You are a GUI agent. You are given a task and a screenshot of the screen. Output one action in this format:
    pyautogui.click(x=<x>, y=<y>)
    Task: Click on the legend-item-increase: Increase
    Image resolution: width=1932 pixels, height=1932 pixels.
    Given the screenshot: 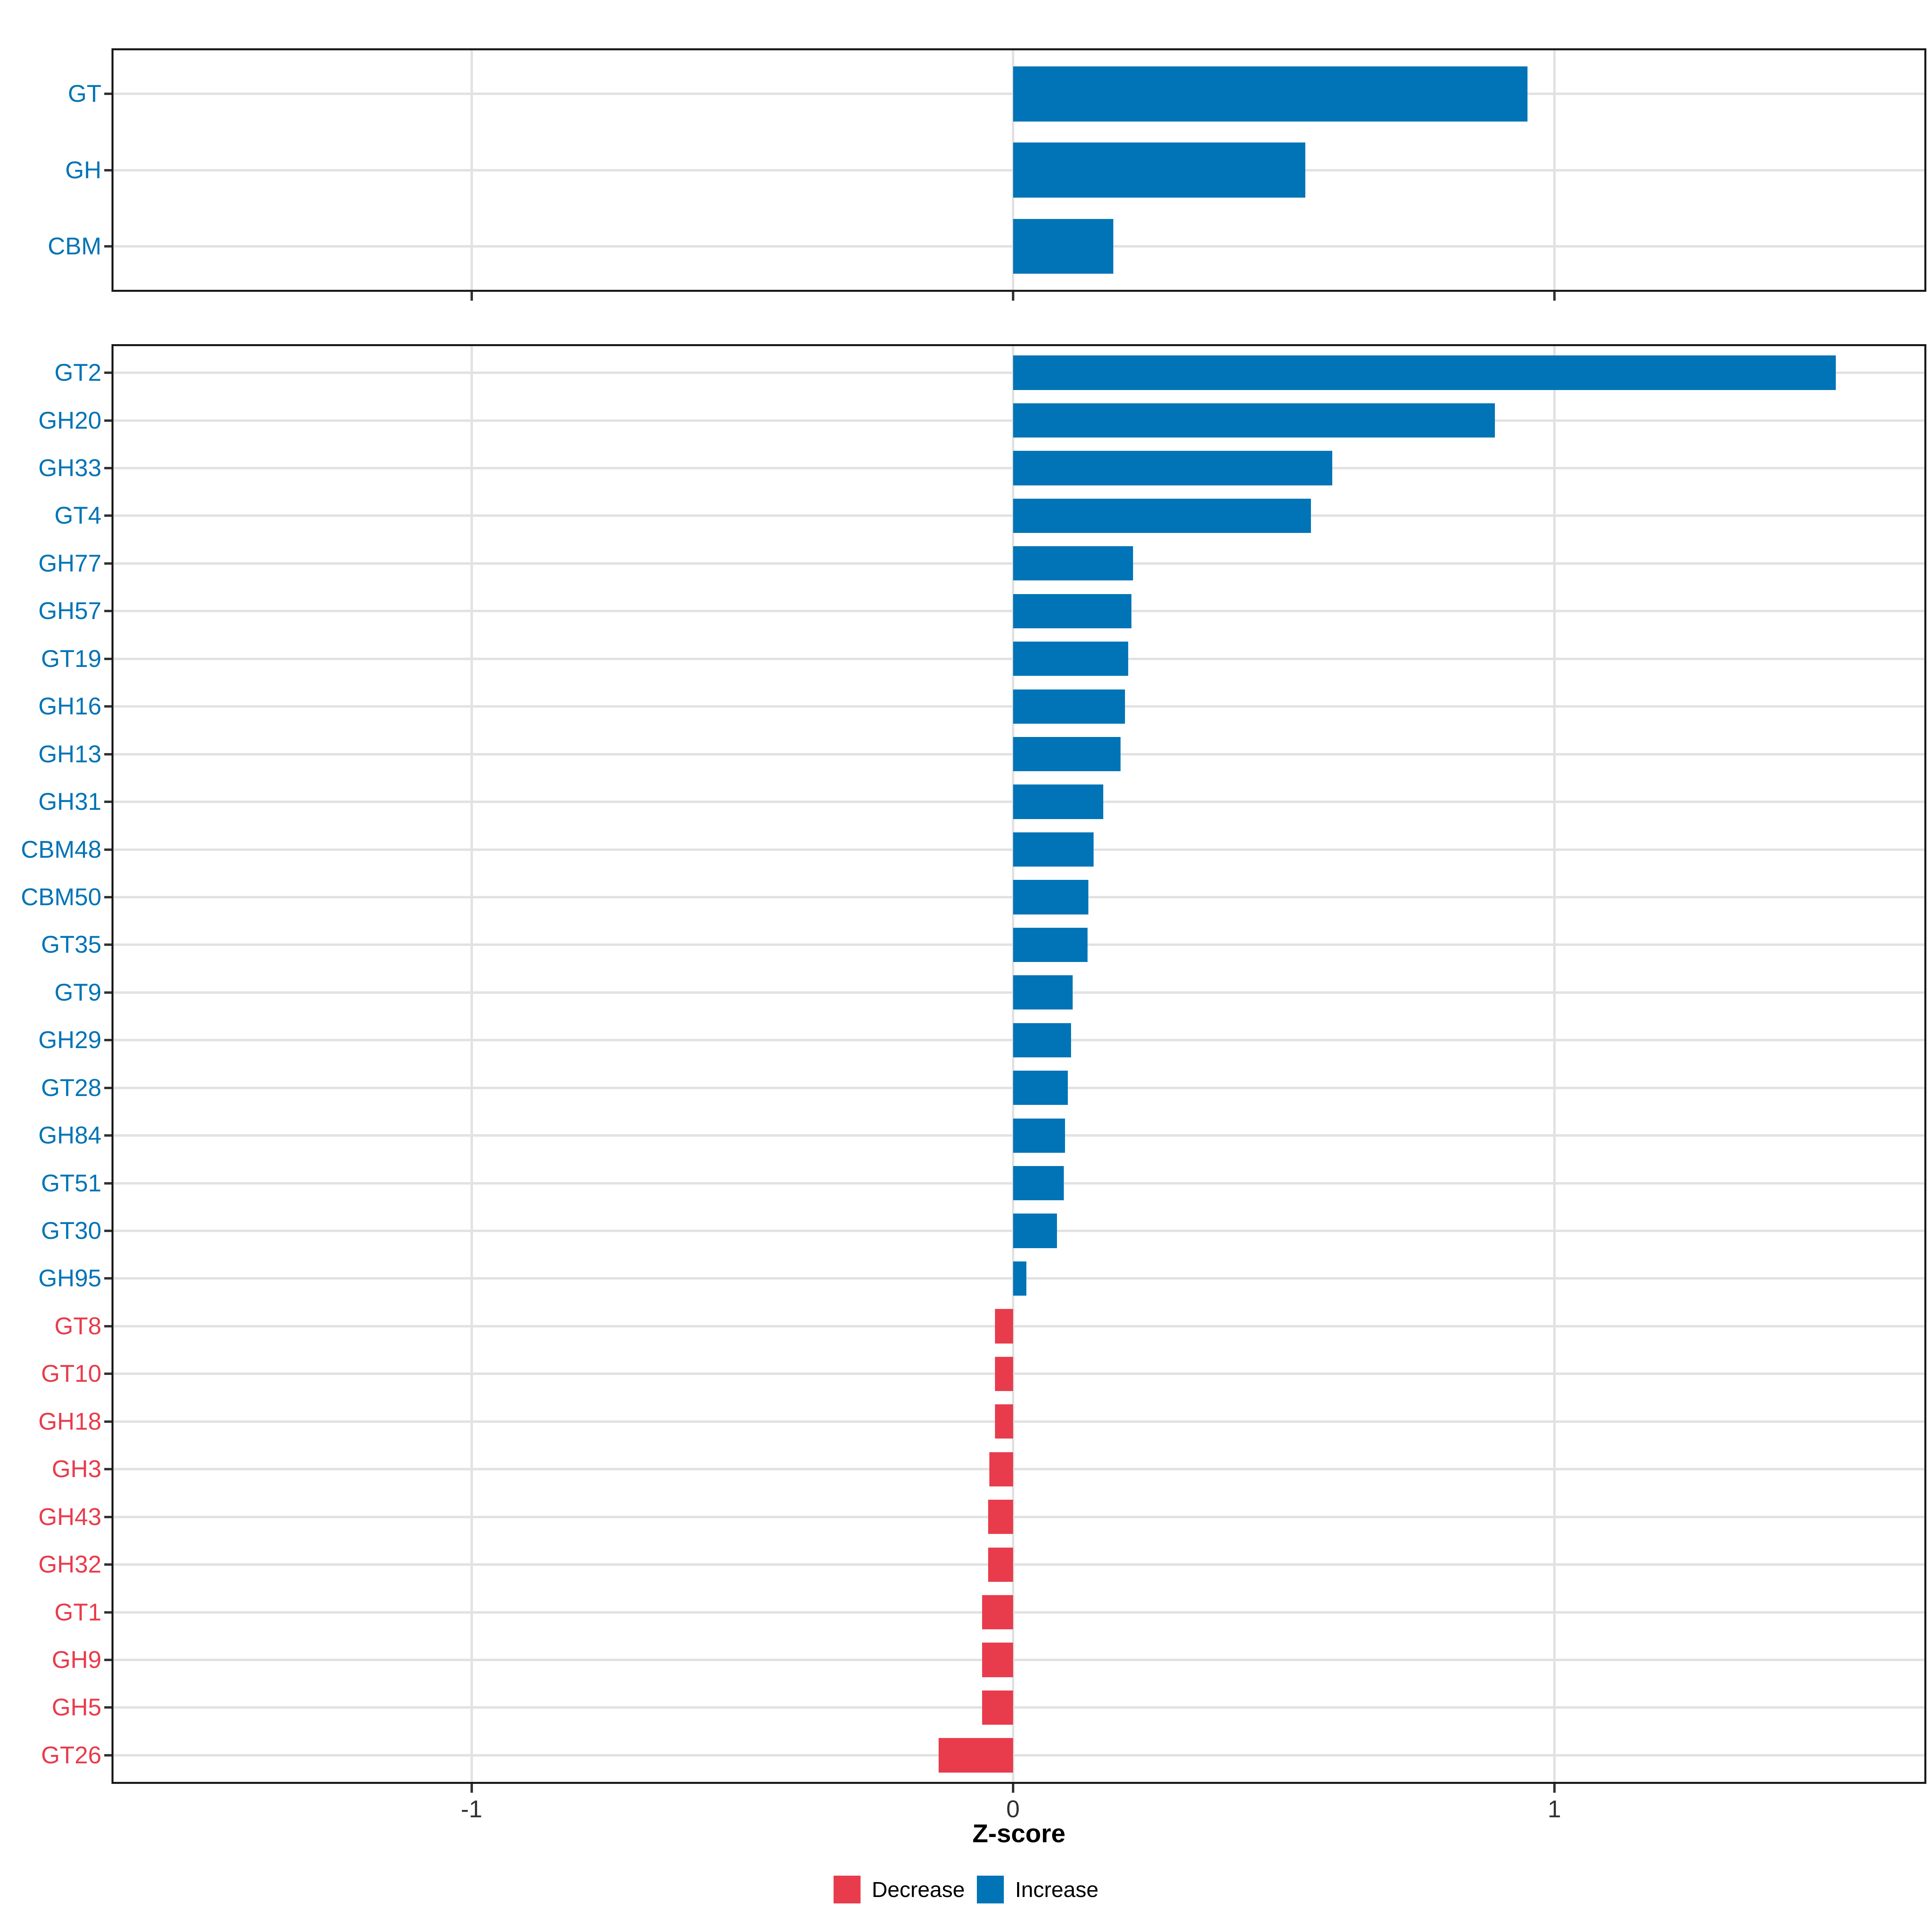 What is the action you would take?
    pyautogui.click(x=1037, y=1889)
    